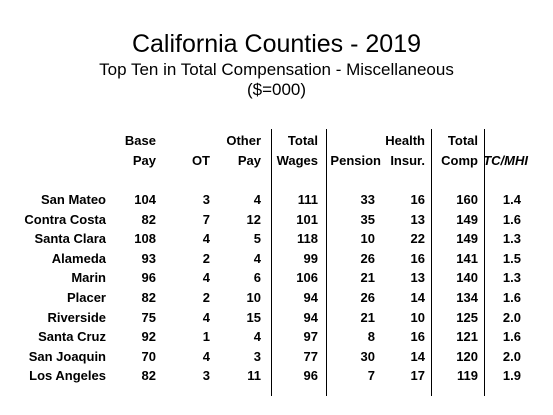 This screenshot has height=415, width=553. Describe the element at coordinates (467, 317) in the screenshot. I see `total-comp-value: 125` at that location.